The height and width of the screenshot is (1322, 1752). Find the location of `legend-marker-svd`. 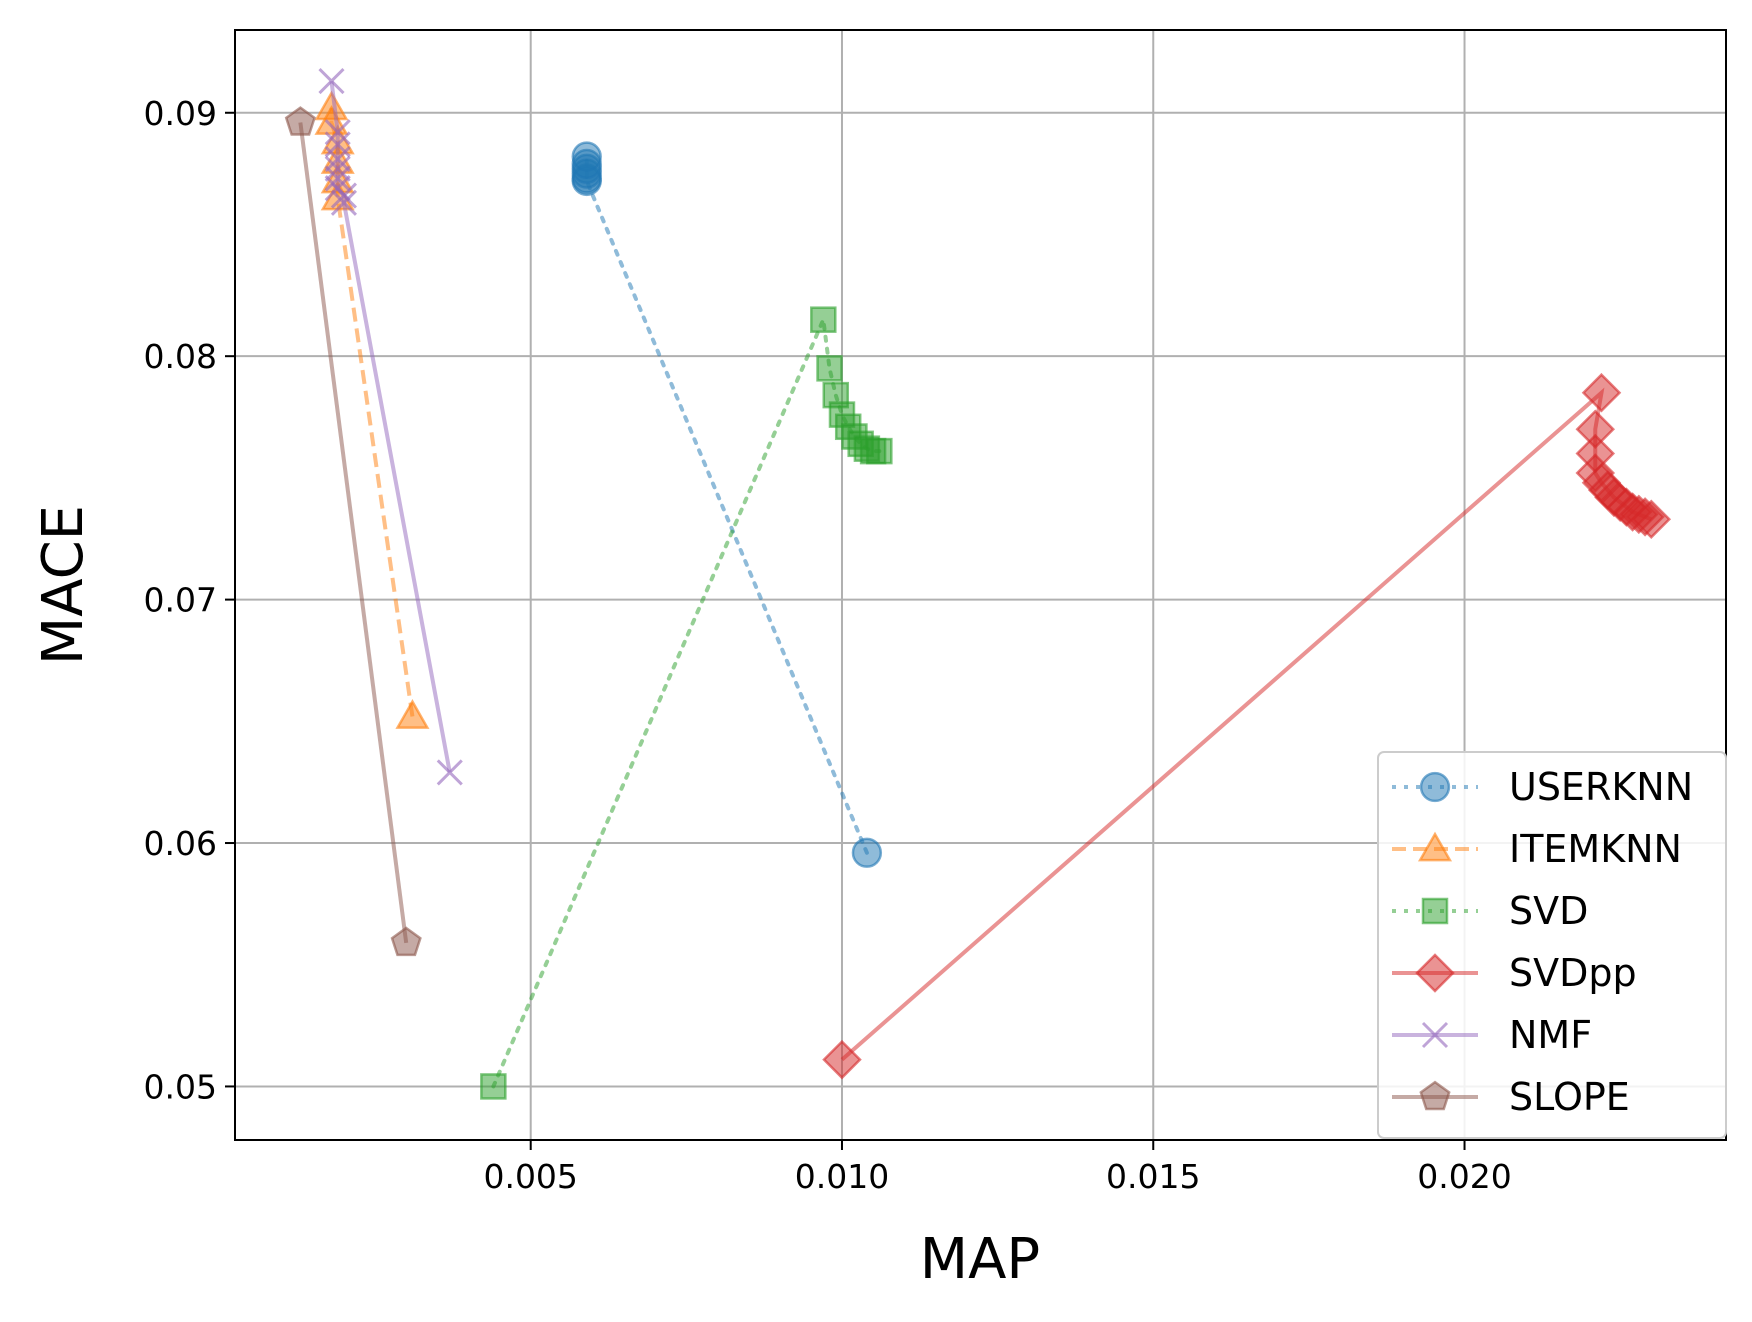

legend-marker-svd is located at coordinates (1435, 911).